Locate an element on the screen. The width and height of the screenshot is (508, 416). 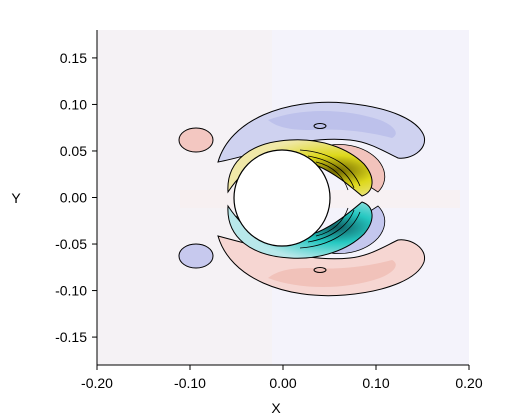
y-ticks: 0.15 0.10 0.05 0.00 -0.05 -0.10 -0.15 is located at coordinates (76, 197).